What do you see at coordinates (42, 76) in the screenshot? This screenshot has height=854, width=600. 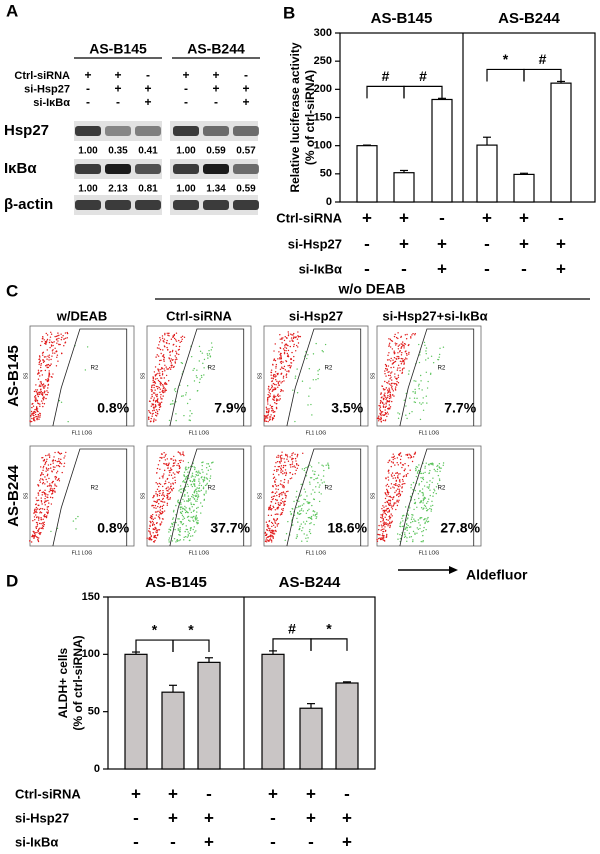 I see `condition-label: Ctrl-siRNA` at bounding box center [42, 76].